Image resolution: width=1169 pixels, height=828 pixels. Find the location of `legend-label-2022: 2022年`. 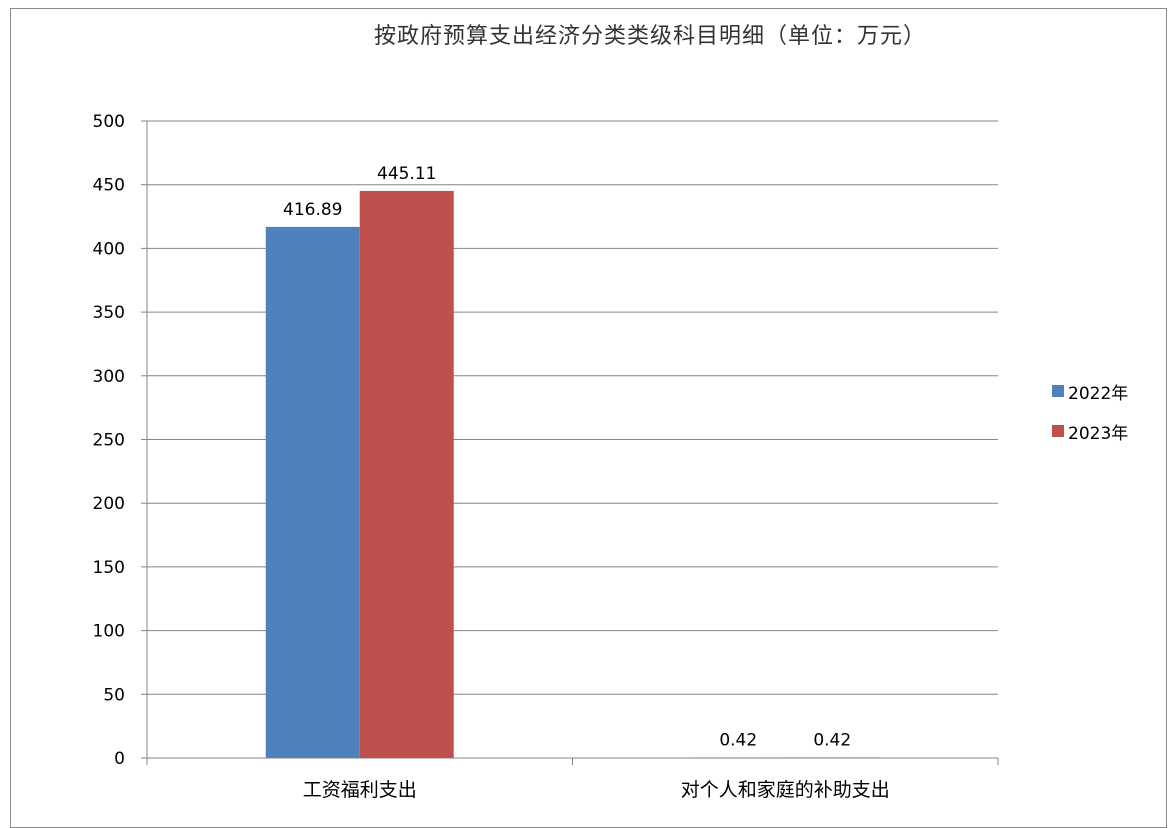

legend-label-2022: 2022年 is located at coordinates (1098, 393).